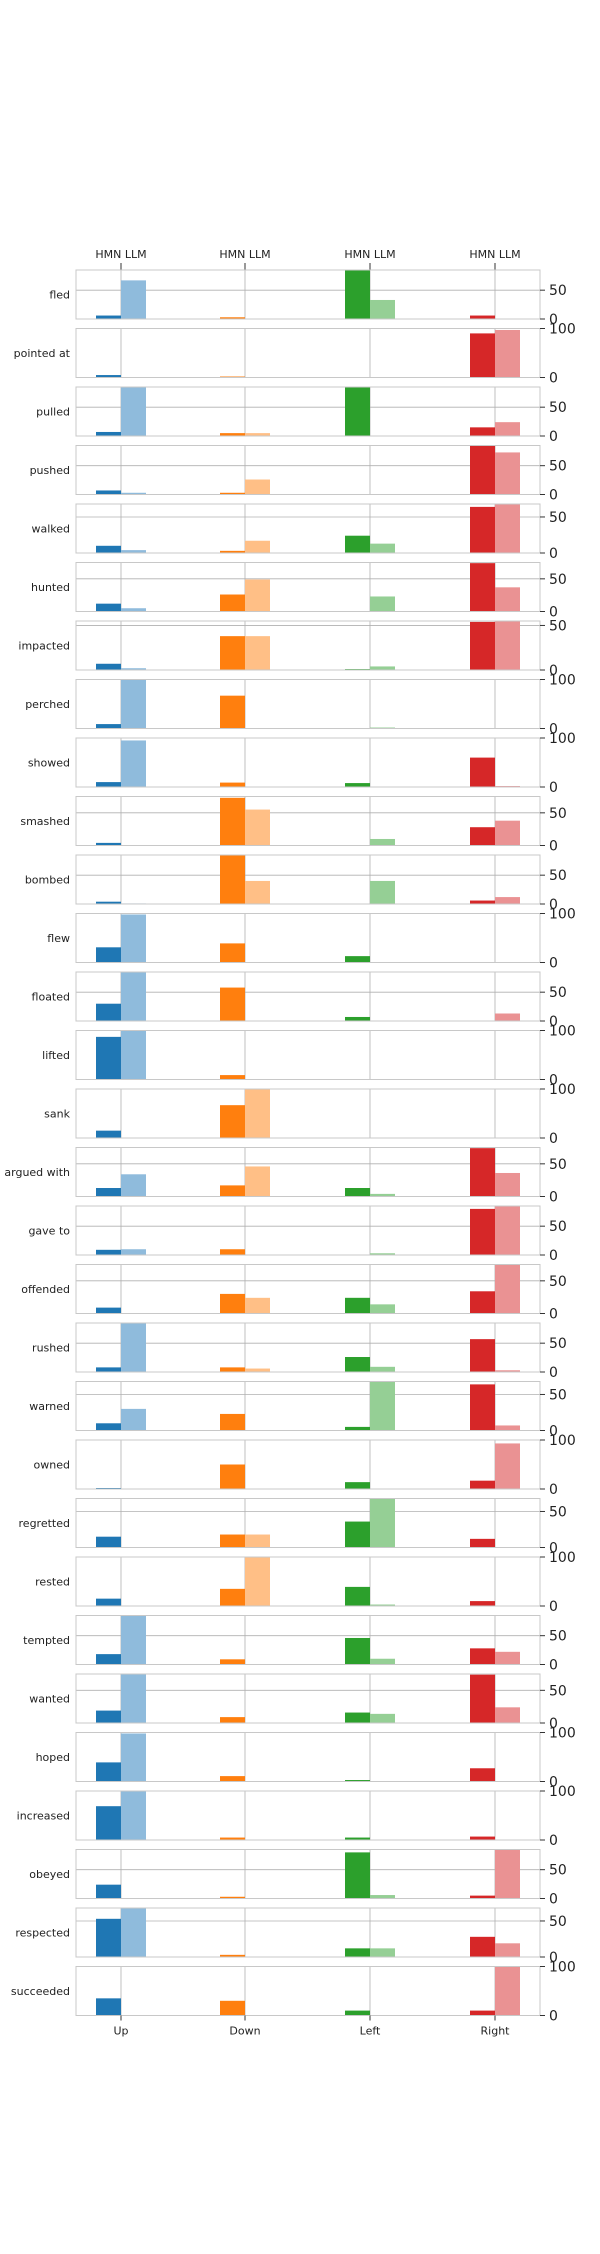 Image resolution: width=600 pixels, height=2254 pixels. I want to click on row-label: showed, so click(49, 763).